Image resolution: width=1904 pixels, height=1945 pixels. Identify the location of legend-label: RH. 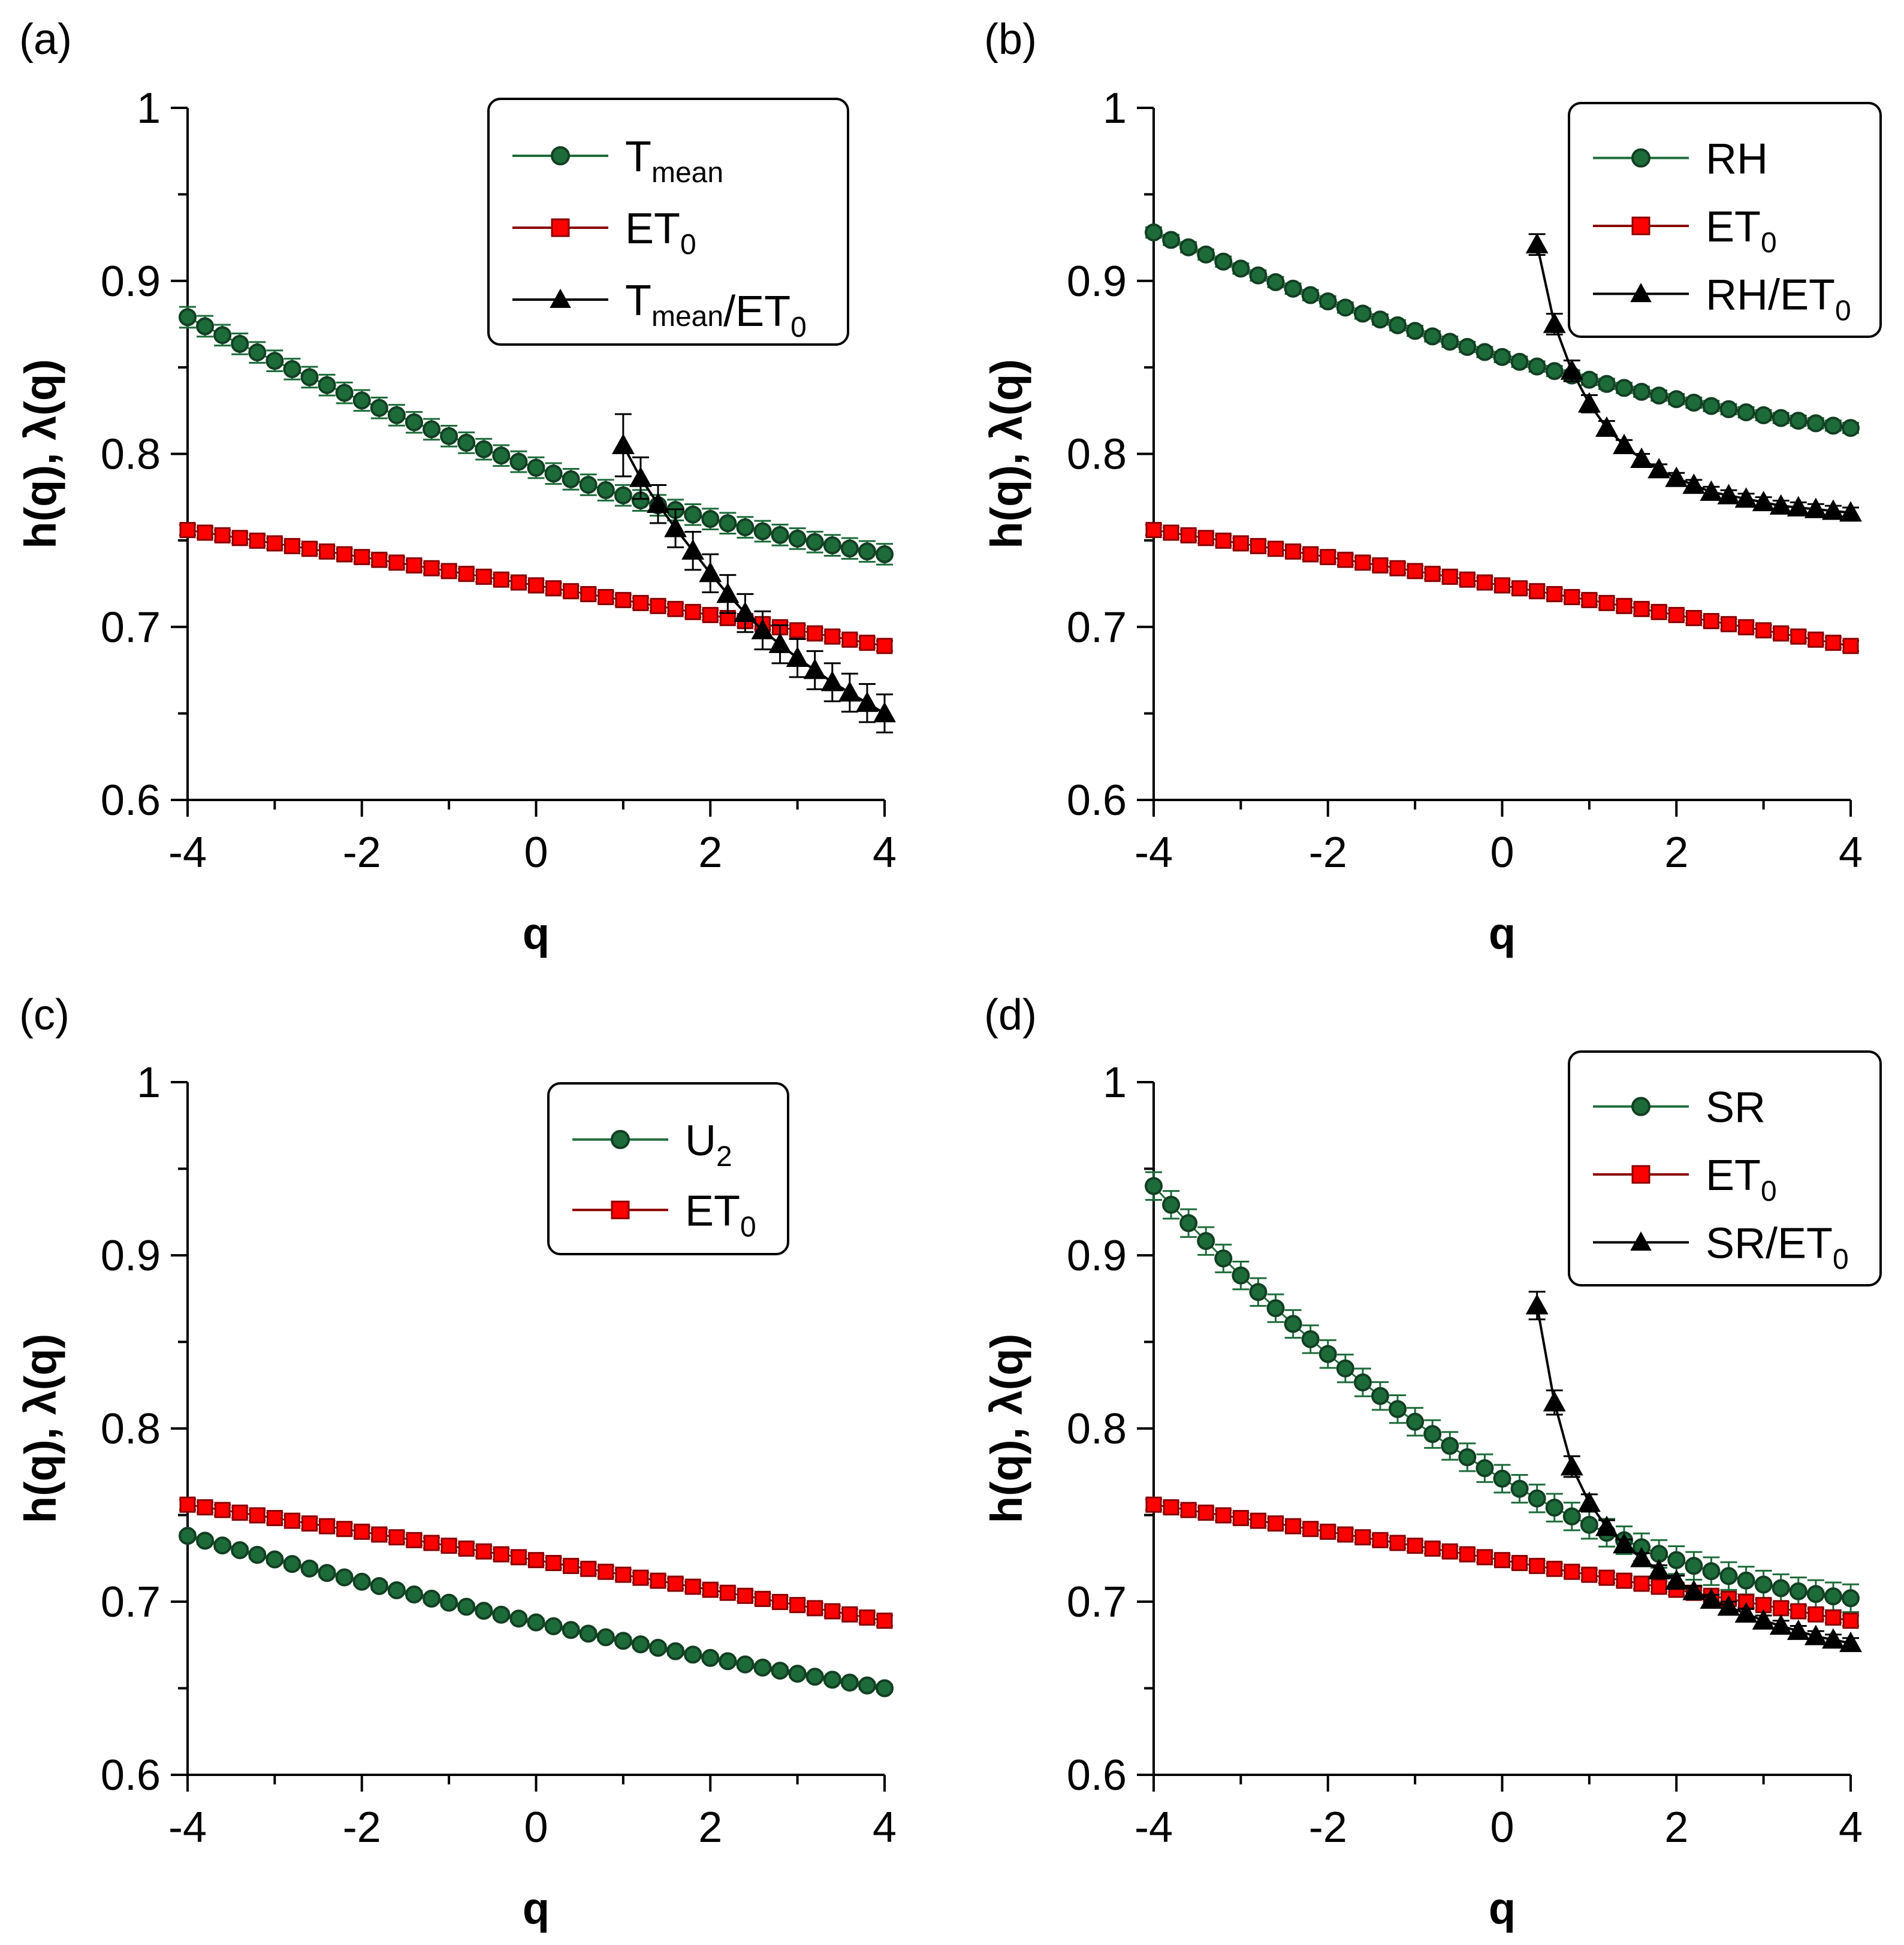
(1737, 159).